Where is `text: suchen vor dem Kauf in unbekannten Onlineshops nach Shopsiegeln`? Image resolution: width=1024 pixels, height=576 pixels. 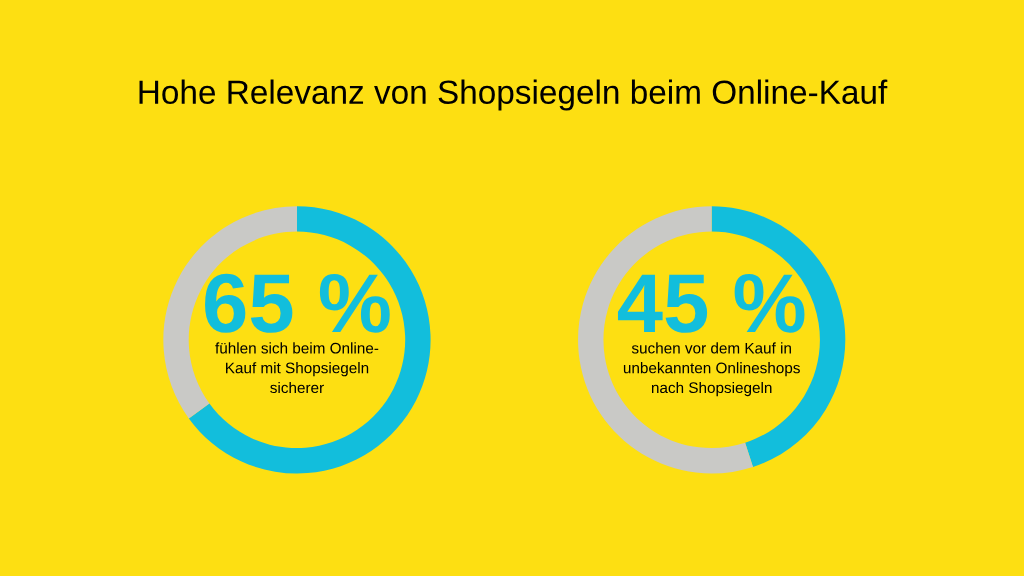
text: suchen vor dem Kauf in unbekannten Onlineshops nach Shopsiegeln is located at coordinates (711, 369).